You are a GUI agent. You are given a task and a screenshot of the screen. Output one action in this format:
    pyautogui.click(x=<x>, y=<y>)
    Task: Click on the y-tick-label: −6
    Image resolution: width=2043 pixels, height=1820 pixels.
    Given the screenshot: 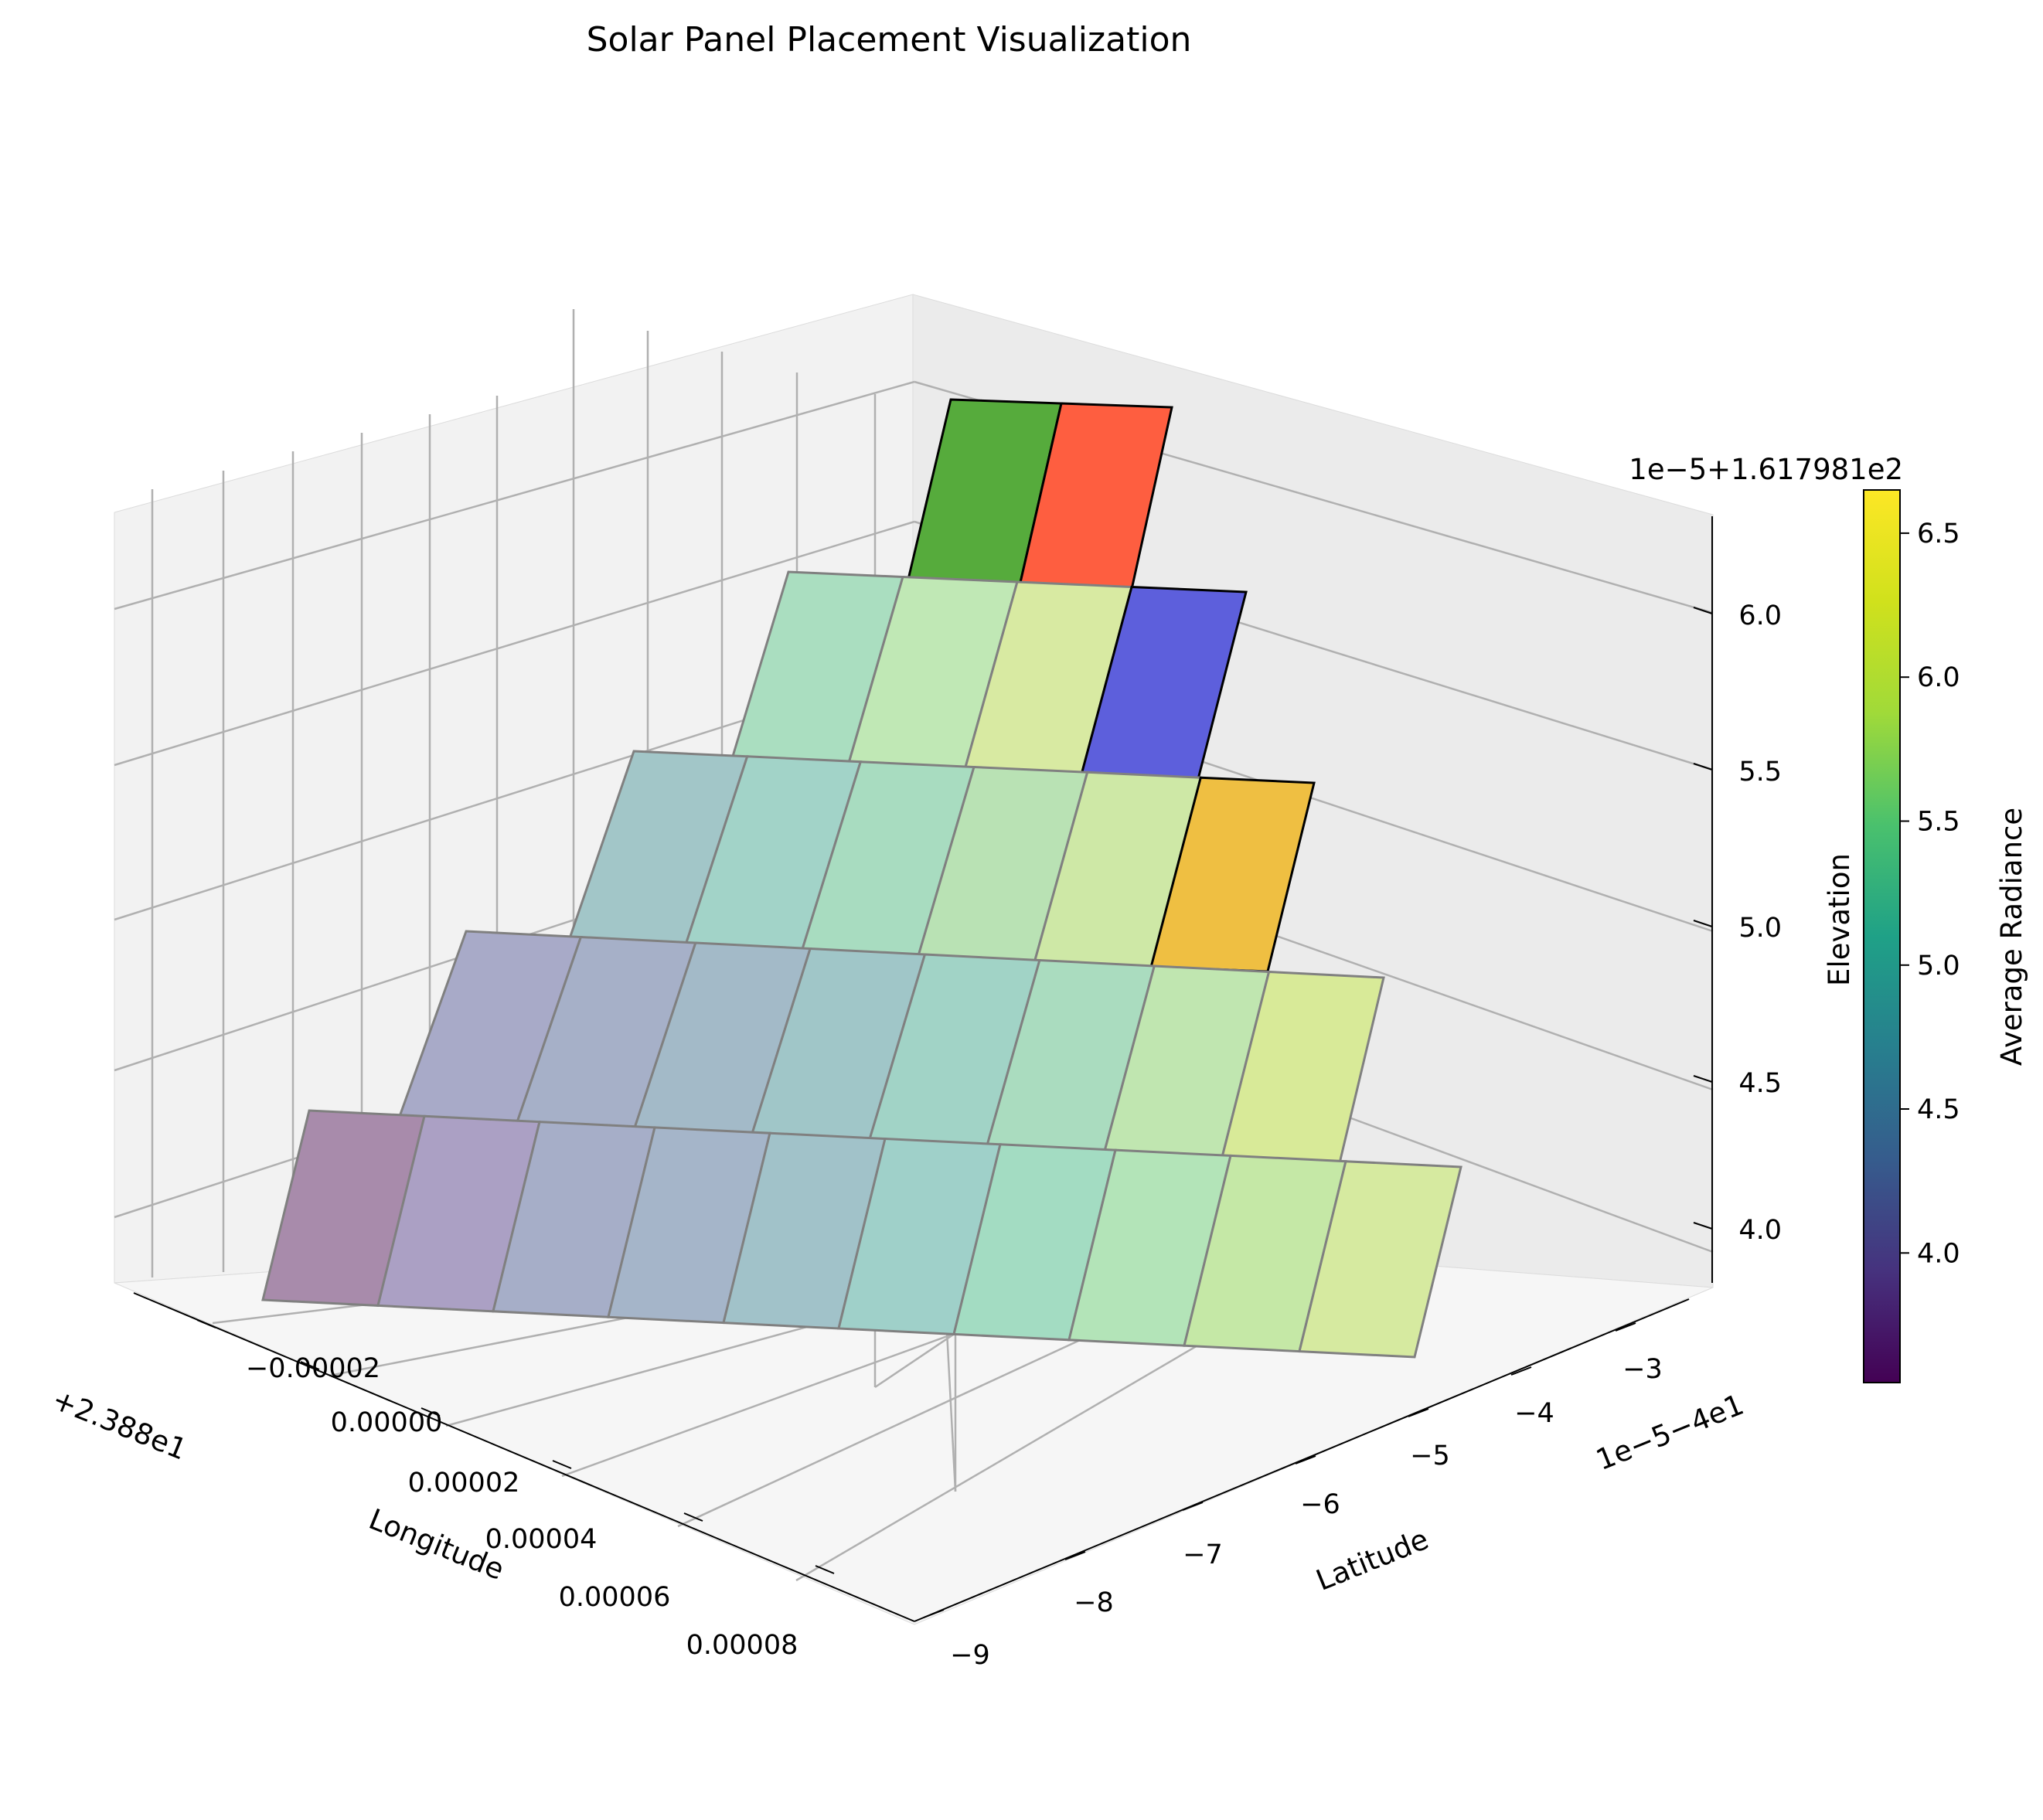 What is the action you would take?
    pyautogui.click(x=1320, y=1505)
    